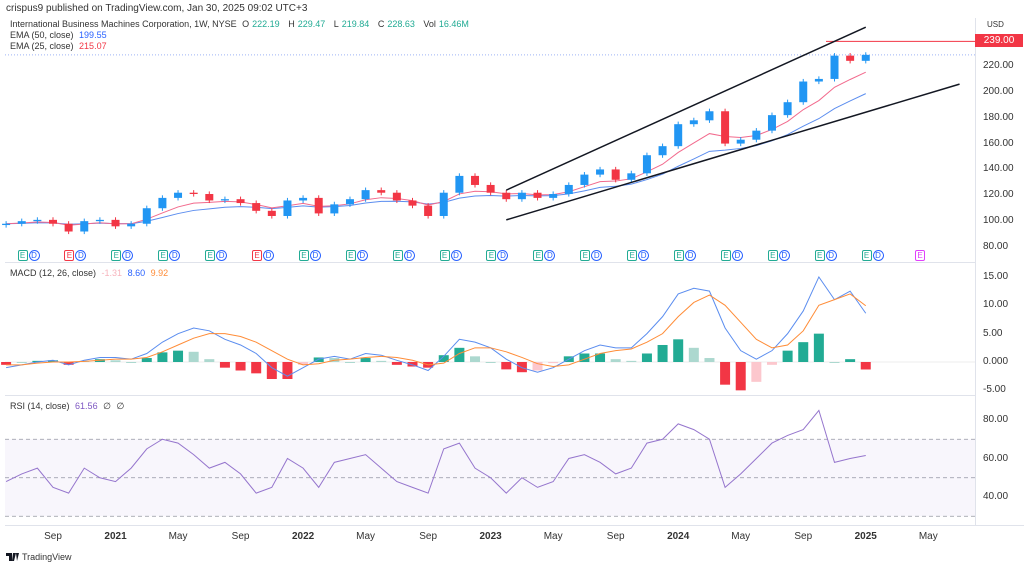  What do you see at coordinates (60, 46) in the screenshot?
I see `ema25-legend: EMA (25, close) 215.07` at bounding box center [60, 46].